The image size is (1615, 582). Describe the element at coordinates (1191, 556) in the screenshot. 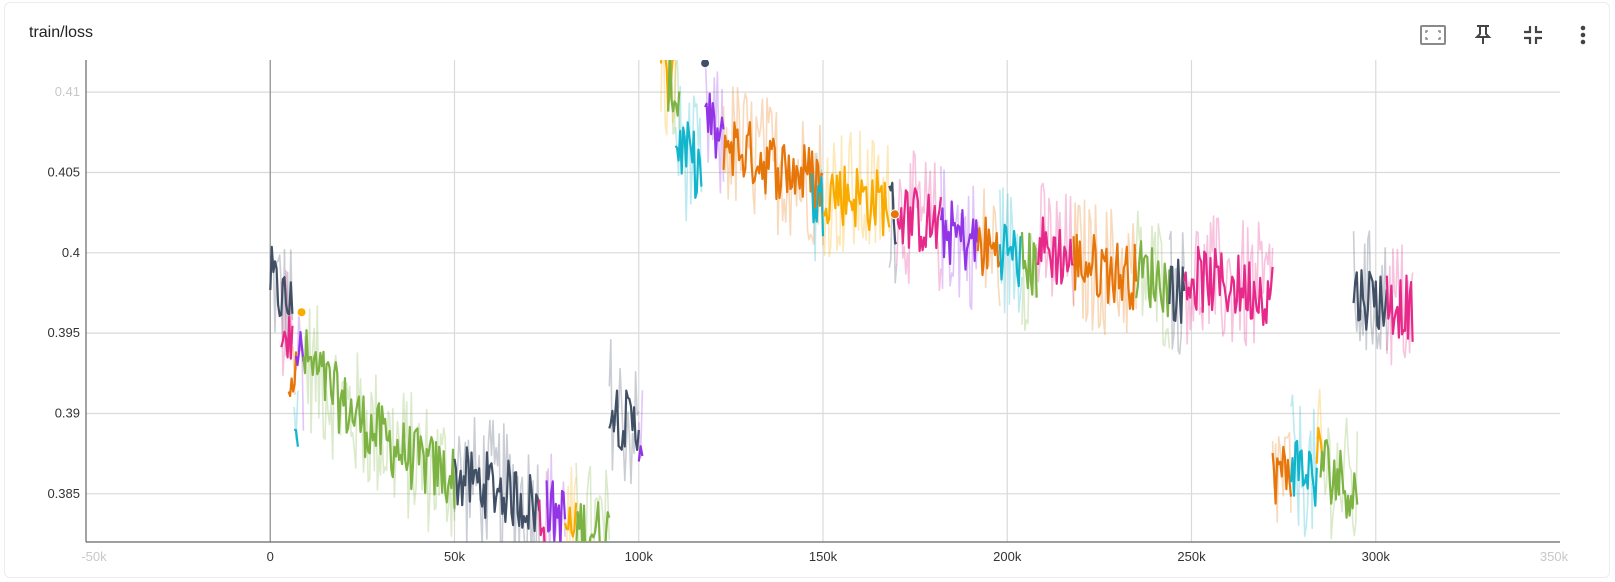

I see `x-tick-label: 250k` at that location.